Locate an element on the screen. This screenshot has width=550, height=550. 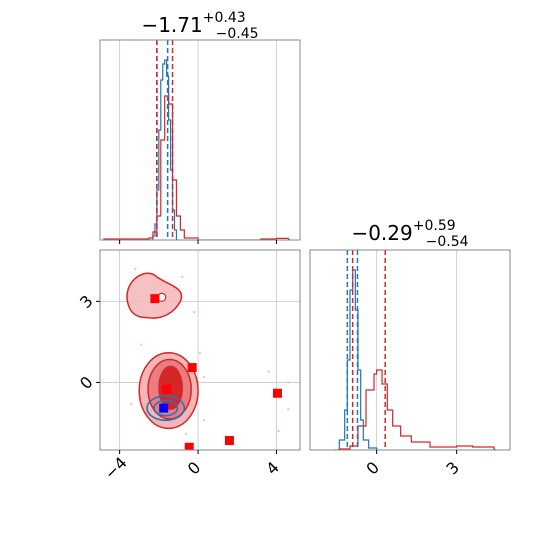
tick-label-x-param1: 3 is located at coordinates (452, 468).